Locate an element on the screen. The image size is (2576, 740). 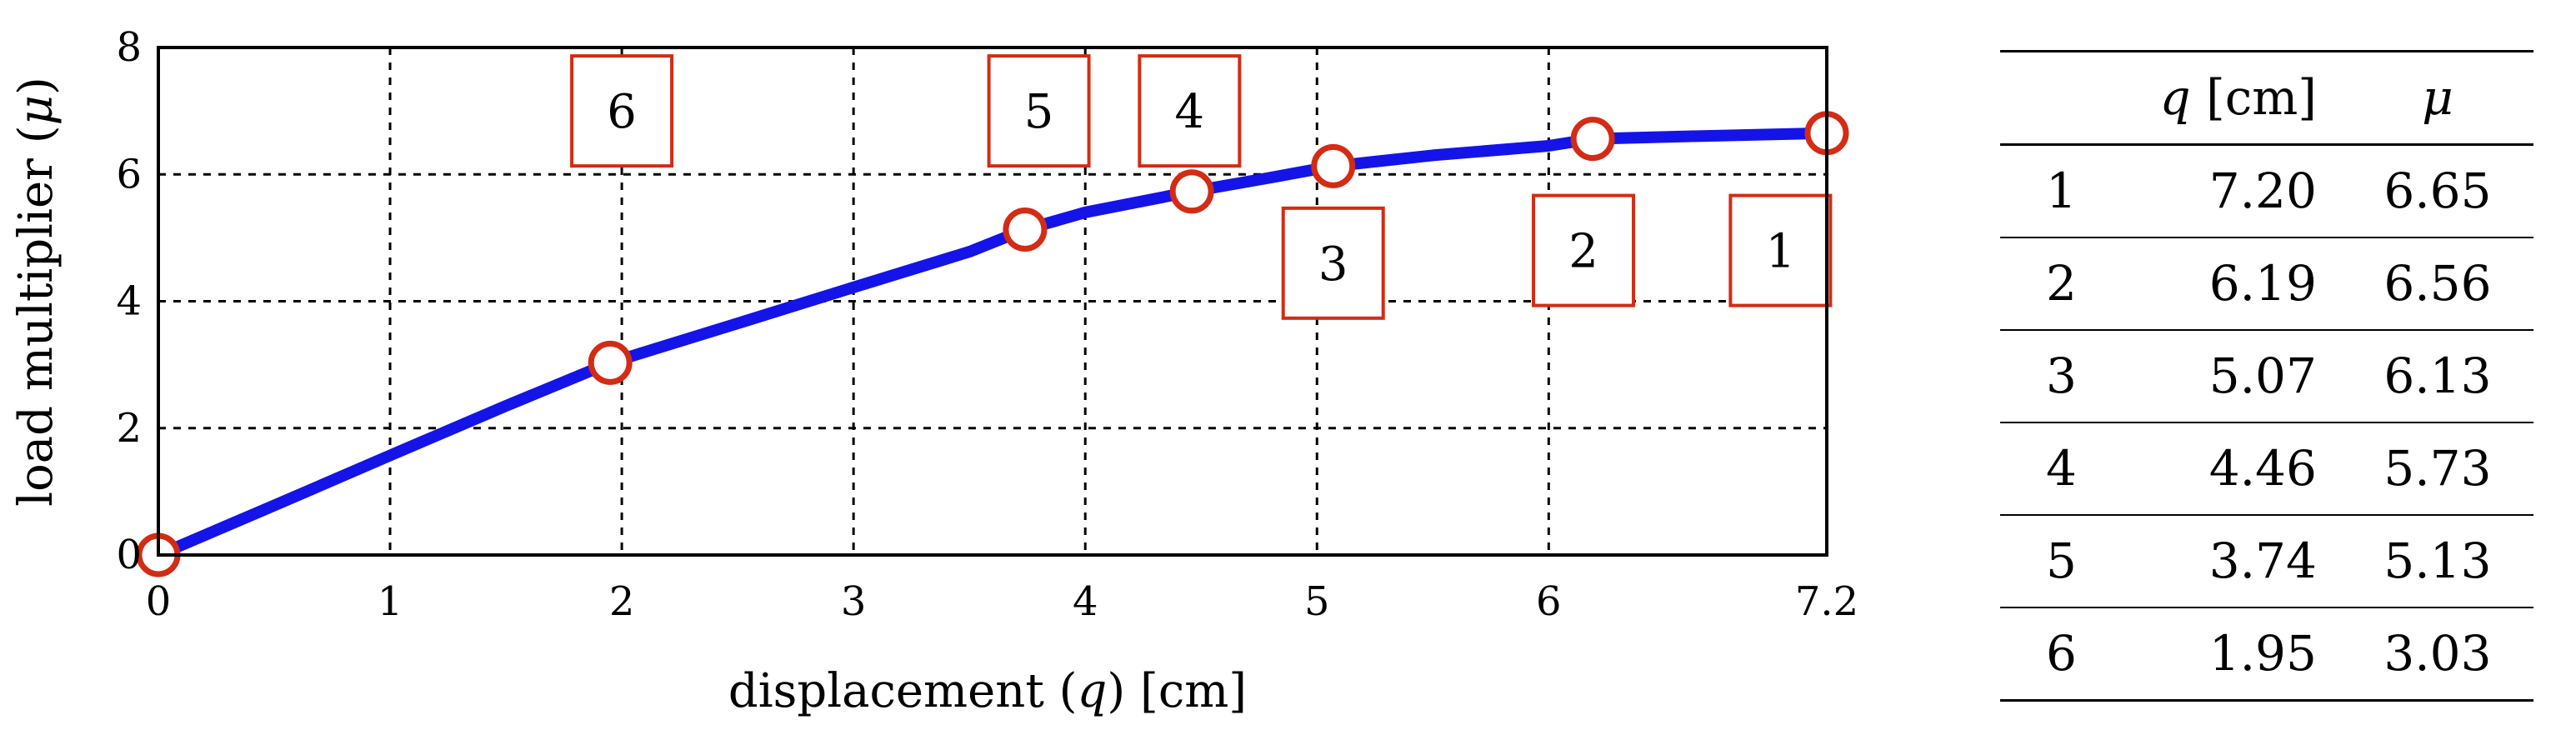
table-row: 1 7.20 6.65 is located at coordinates (2267, 191).